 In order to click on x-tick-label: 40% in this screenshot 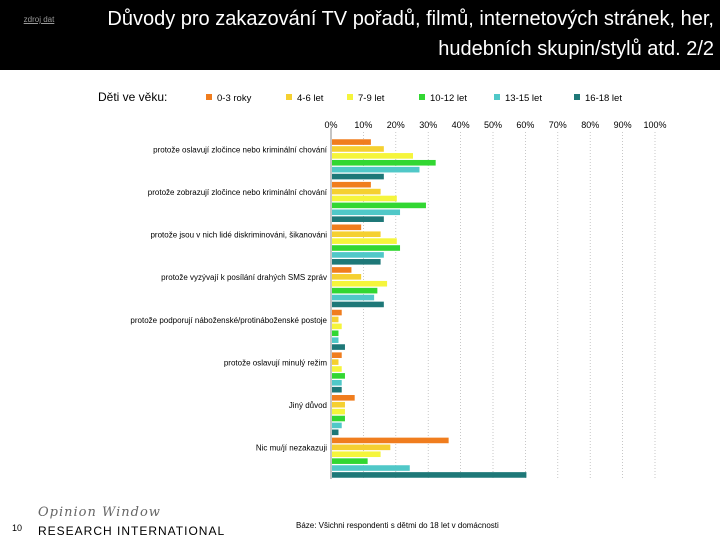, I will do `click(461, 125)`.